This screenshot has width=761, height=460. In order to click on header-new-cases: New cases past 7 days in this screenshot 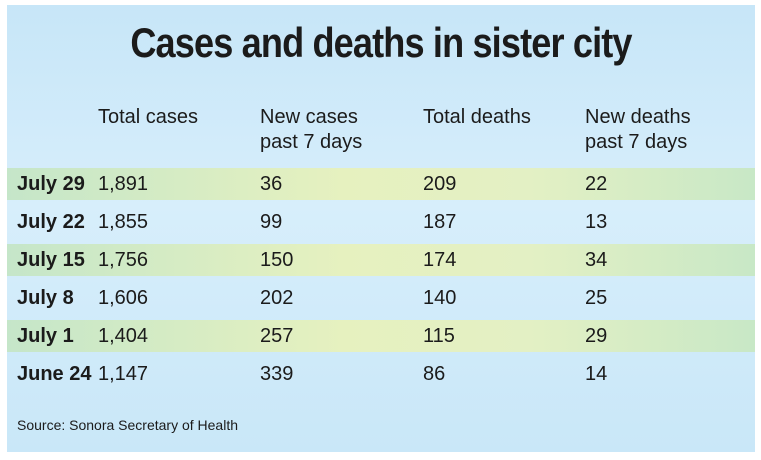, I will do `click(311, 130)`.